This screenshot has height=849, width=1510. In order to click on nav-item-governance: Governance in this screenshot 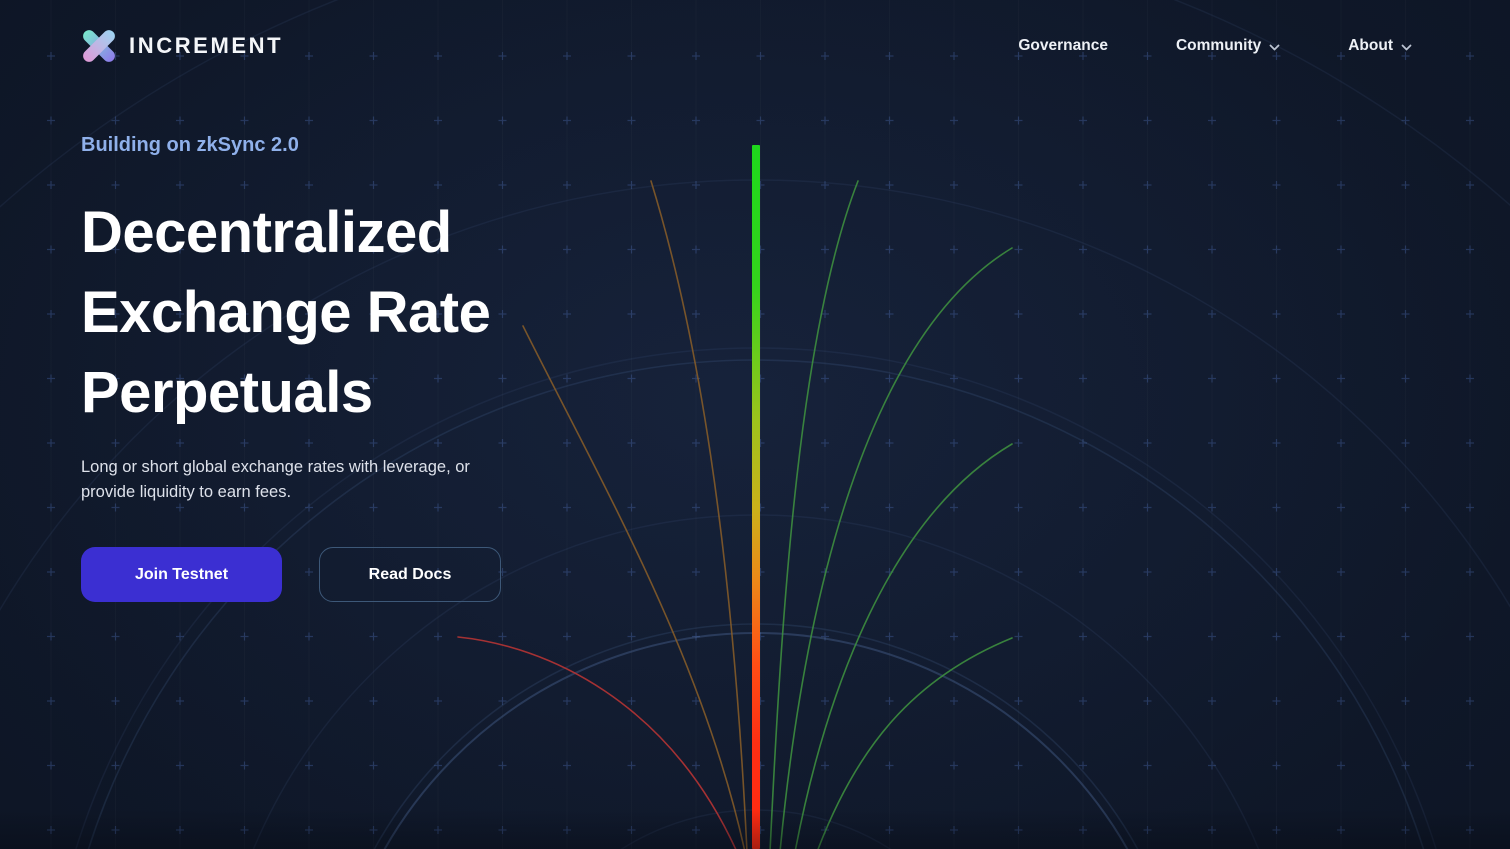, I will do `click(1063, 46)`.